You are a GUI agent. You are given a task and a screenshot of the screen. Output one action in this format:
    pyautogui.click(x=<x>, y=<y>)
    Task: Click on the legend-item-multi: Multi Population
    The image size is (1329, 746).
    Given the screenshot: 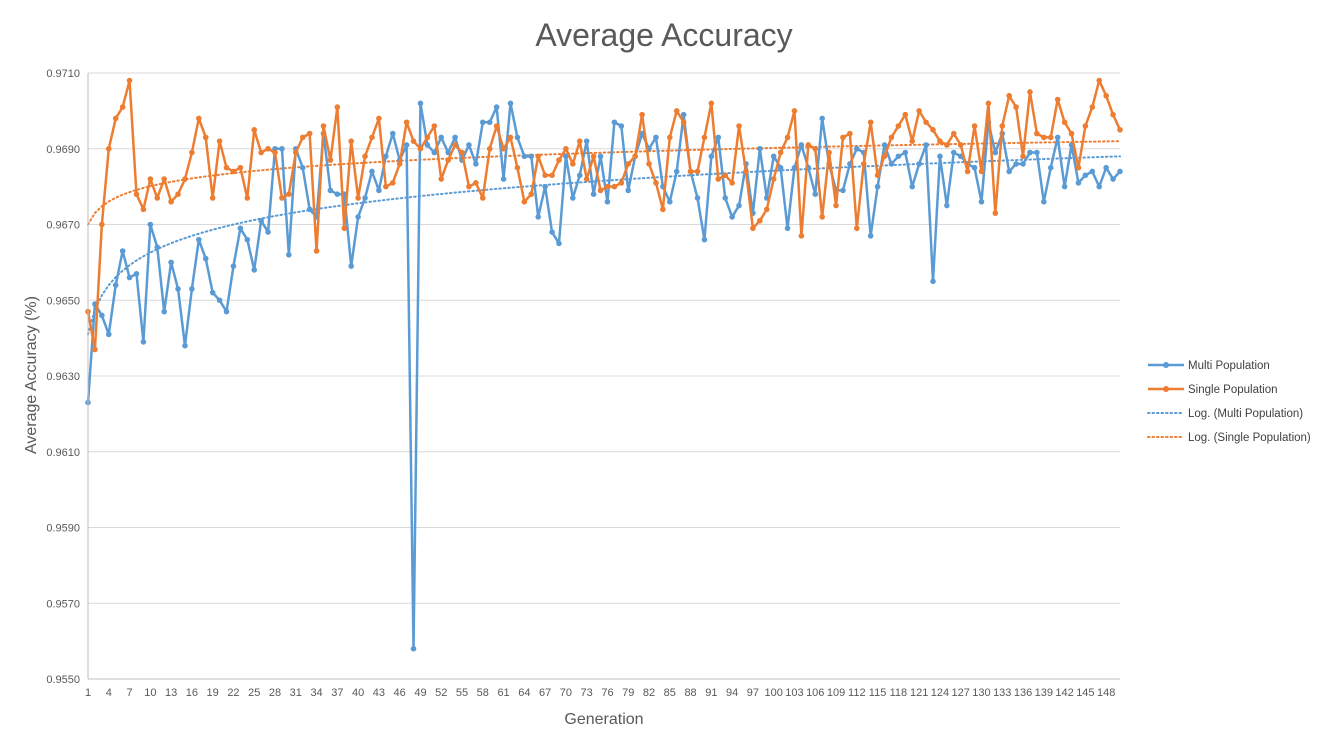 What is the action you would take?
    pyautogui.click(x=1209, y=366)
    